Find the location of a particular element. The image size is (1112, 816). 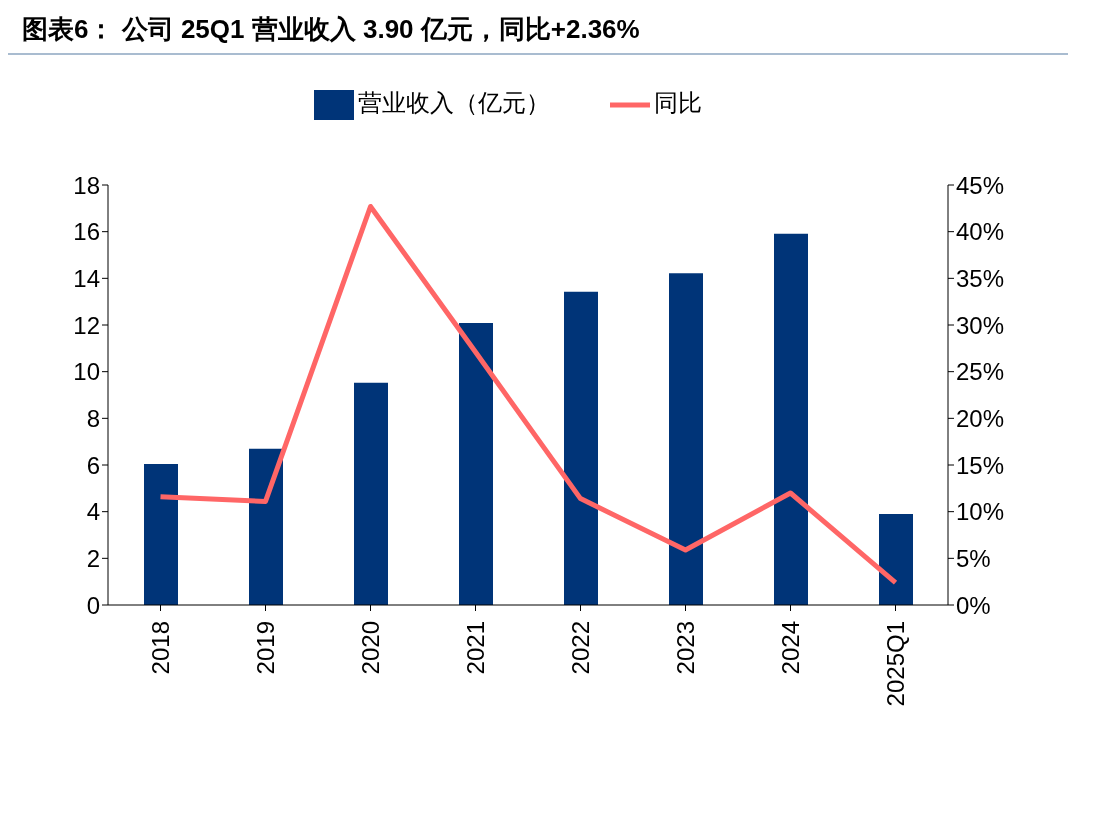

x-tick-label: 2023 is located at coordinates (685, 648).